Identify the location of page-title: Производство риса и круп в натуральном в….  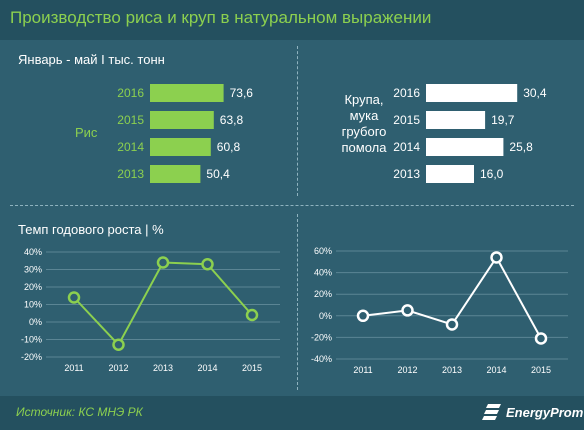
(221, 17).